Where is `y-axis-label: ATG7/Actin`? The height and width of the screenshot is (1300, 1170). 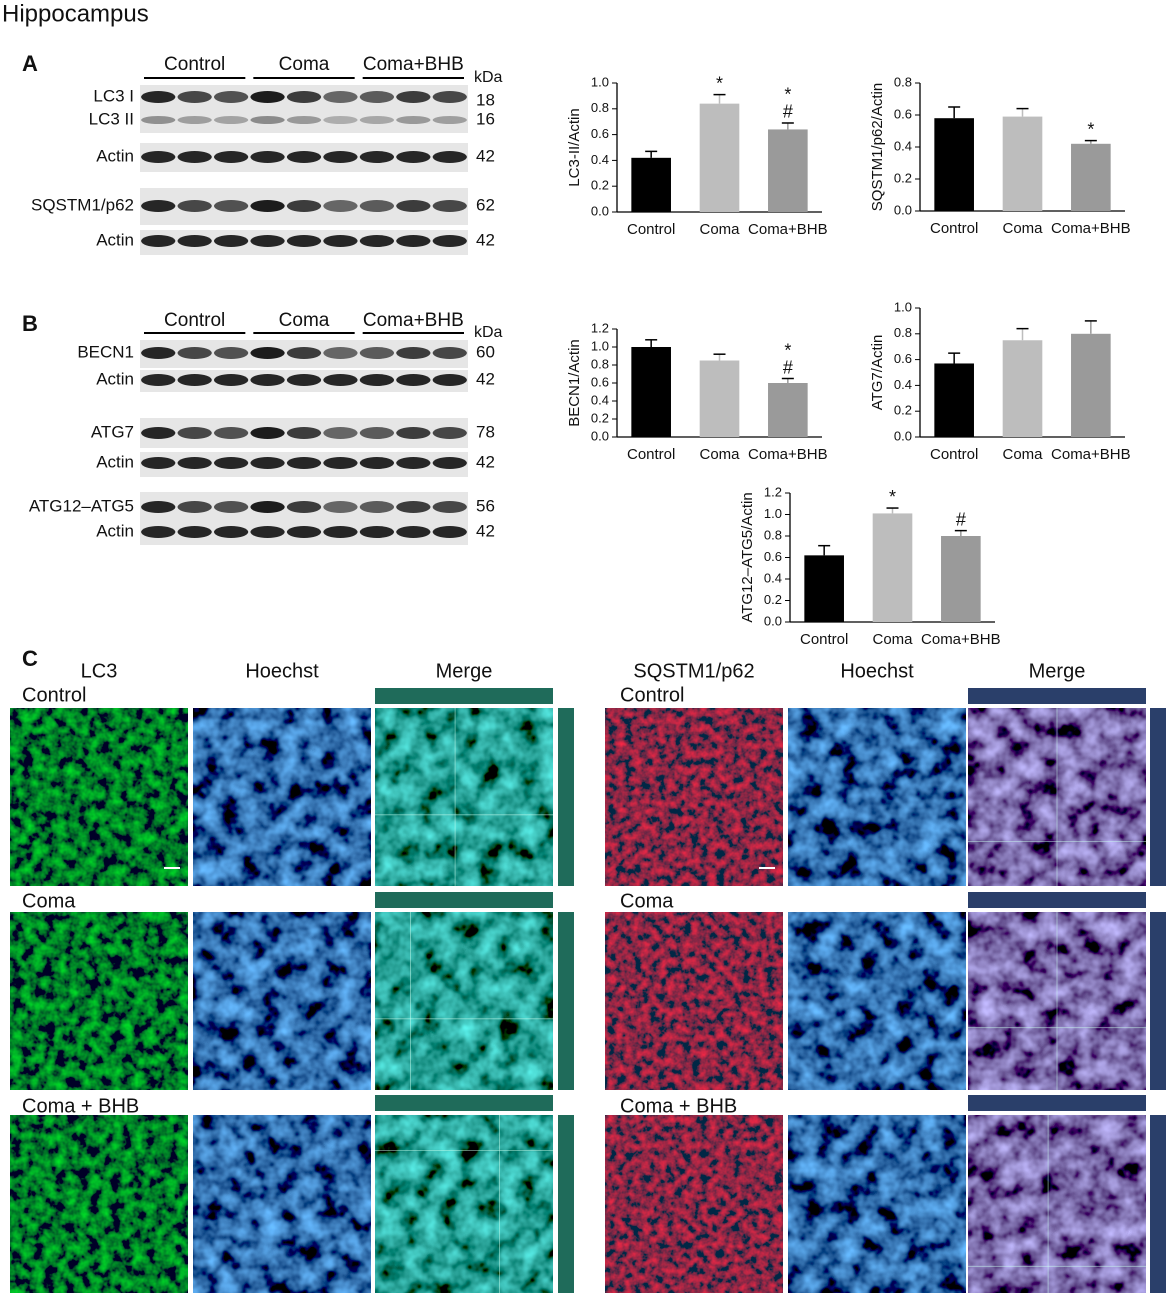
y-axis-label: ATG7/Actin is located at coordinates (877, 373).